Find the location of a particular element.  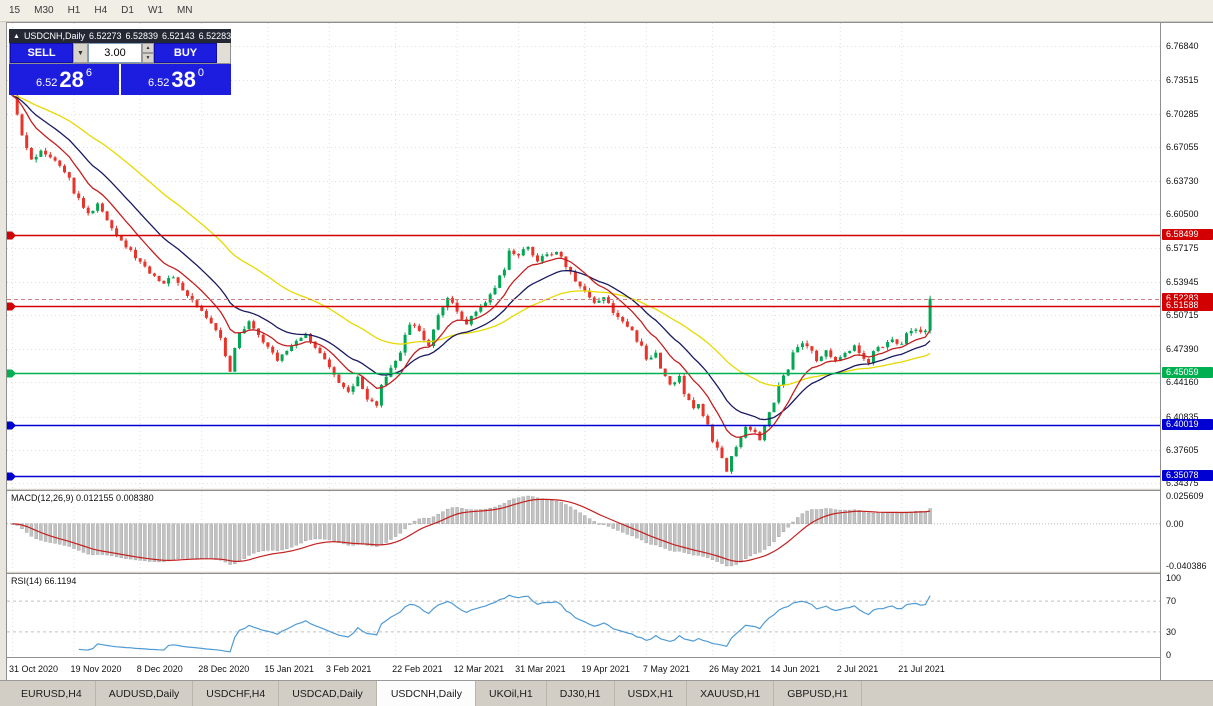

buy-price-display: 6.52 38 0 is located at coordinates (176, 79).